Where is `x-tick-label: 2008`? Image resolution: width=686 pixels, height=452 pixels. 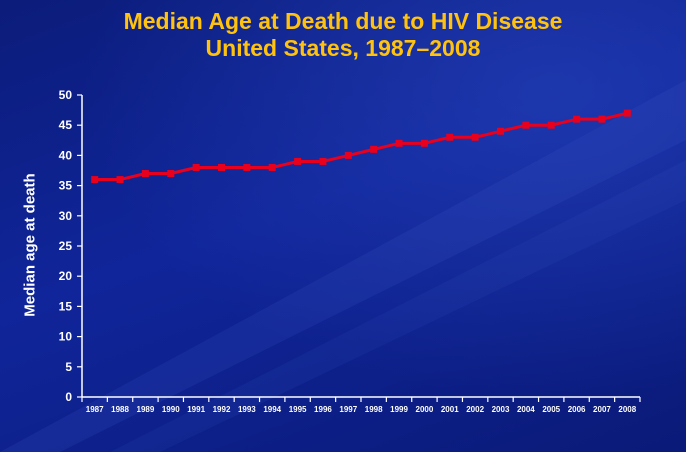 x-tick-label: 2008 is located at coordinates (627, 409).